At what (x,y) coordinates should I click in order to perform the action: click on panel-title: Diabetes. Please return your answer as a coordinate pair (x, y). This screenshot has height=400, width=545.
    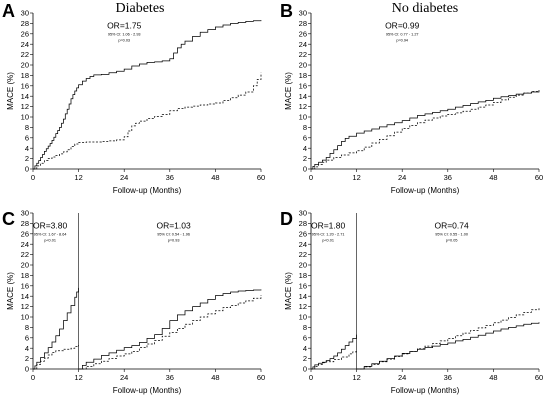
    Looking at the image, I should click on (140, 8).